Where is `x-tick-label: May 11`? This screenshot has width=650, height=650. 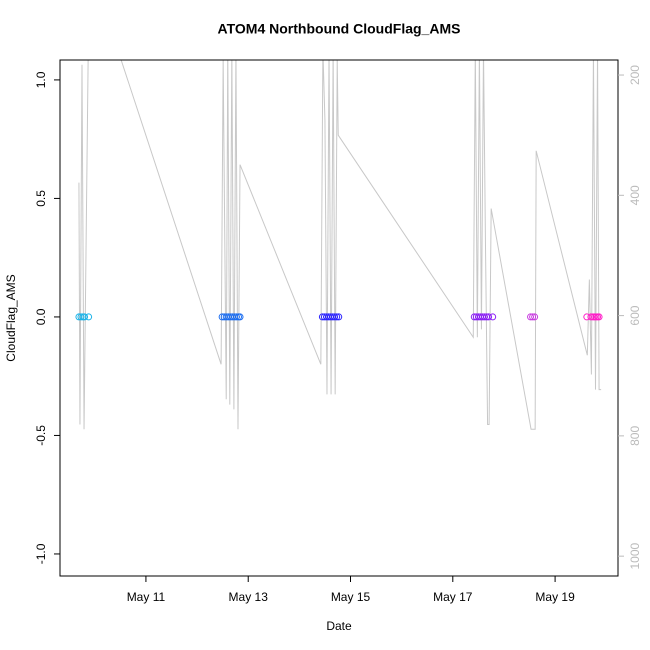
x-tick-label: May 11 is located at coordinates (146, 597).